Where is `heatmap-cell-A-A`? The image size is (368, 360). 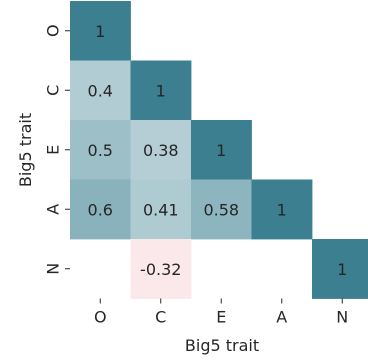
heatmap-cell-A-A is located at coordinates (282, 209).